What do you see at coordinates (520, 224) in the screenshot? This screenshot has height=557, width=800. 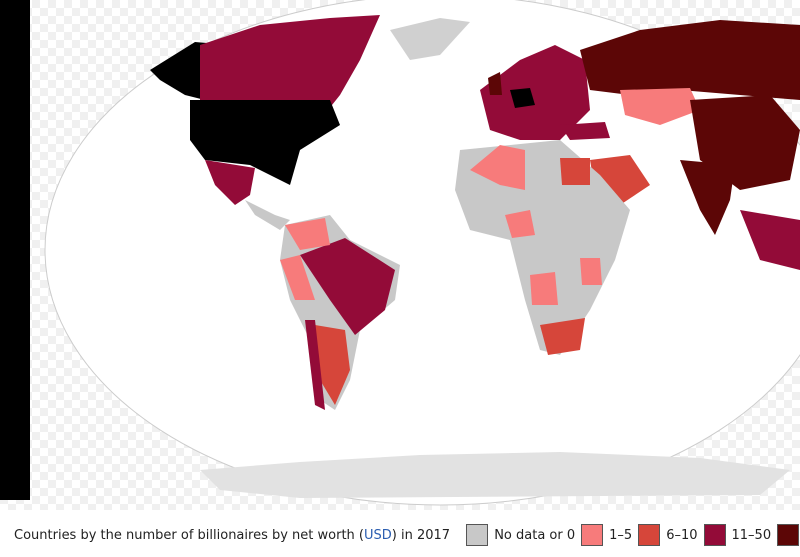 I see `nigeria` at bounding box center [520, 224].